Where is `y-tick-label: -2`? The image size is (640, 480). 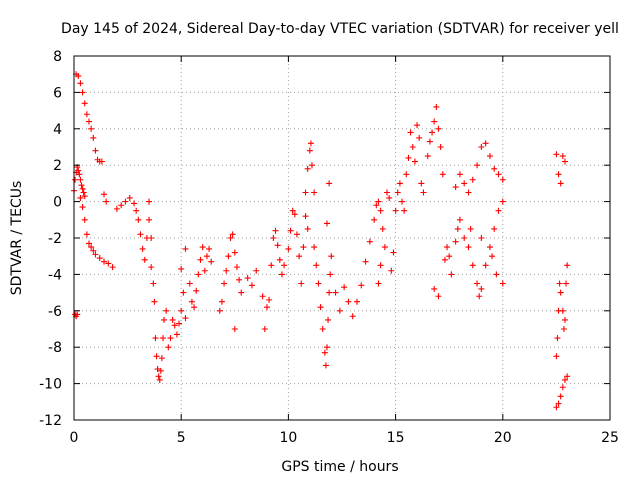 y-tick-label: -2 is located at coordinates (55, 239).